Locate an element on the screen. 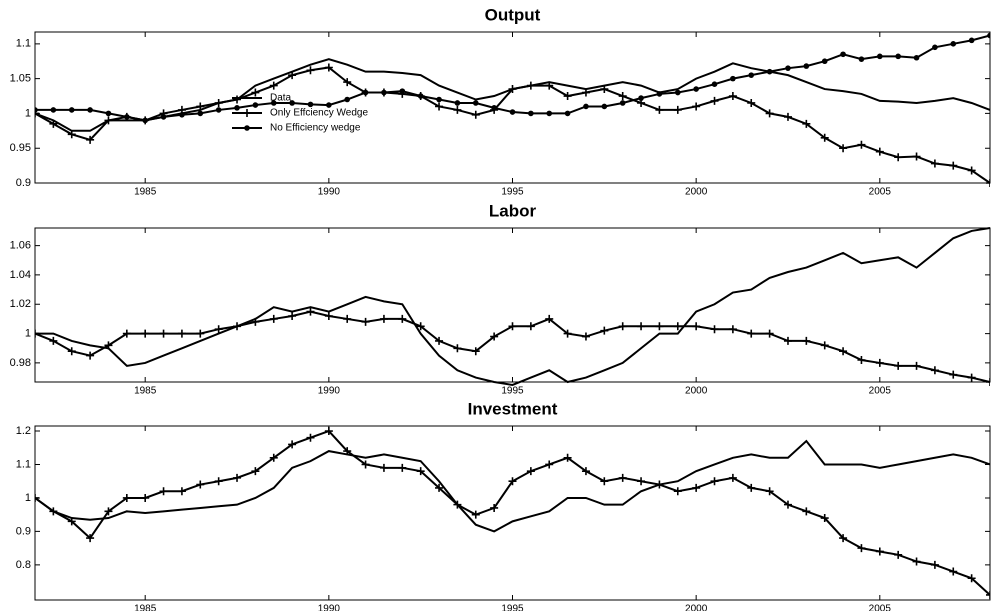  x-tick-label: 1985 is located at coordinates (145, 607).